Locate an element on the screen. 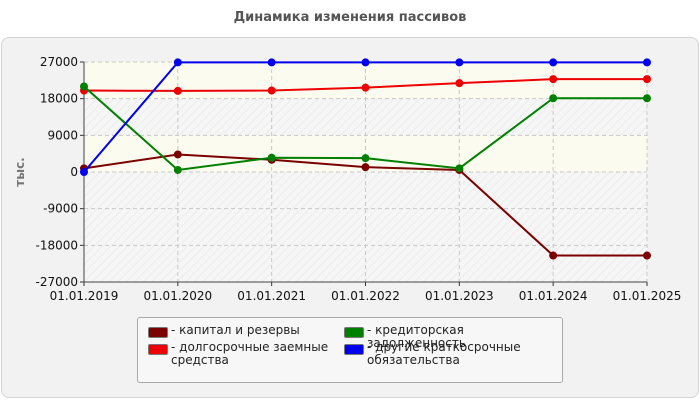 This screenshot has height=400, width=700. x-tick-label: 01.01.2024 is located at coordinates (553, 296).